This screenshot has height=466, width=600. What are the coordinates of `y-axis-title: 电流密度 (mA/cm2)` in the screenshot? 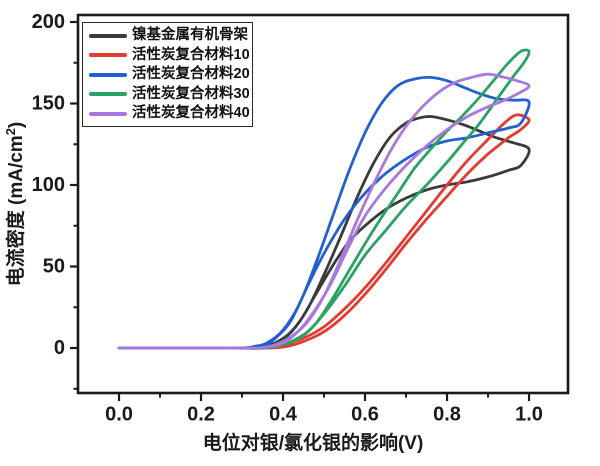 It's located at (15, 204).